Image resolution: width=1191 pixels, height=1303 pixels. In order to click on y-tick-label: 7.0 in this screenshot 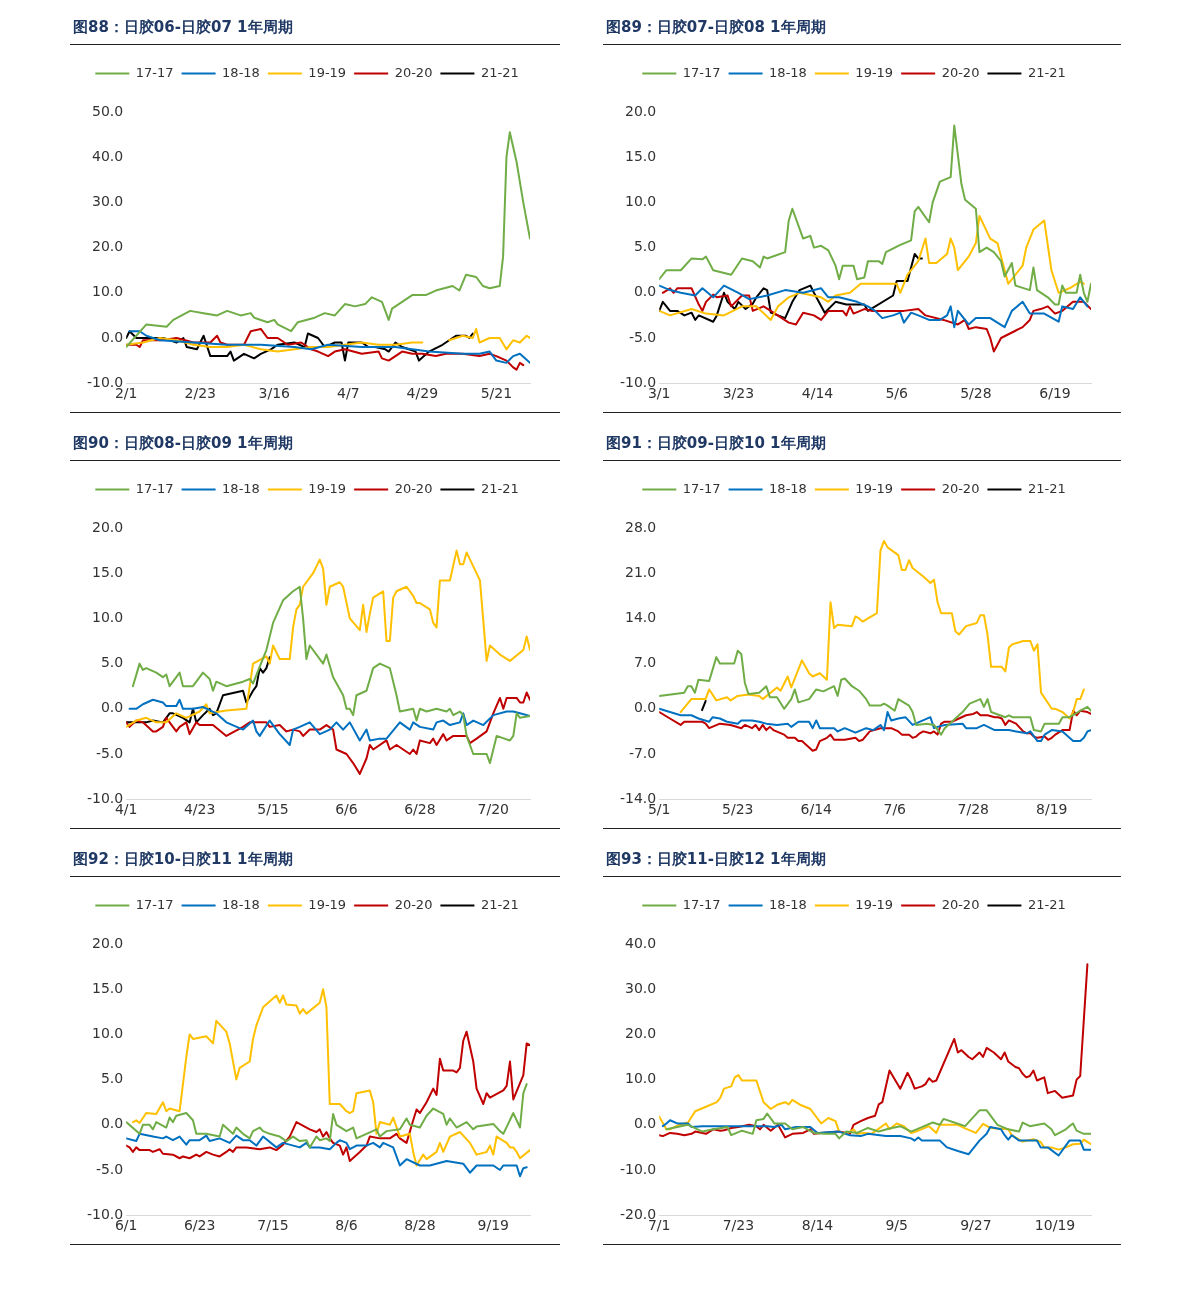, I will do `click(645, 662)`.